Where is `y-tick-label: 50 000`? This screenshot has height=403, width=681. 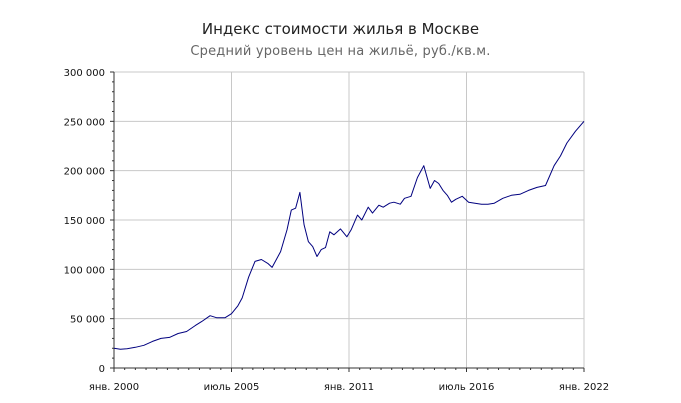 y-tick-label: 50 000 is located at coordinates (87, 320).